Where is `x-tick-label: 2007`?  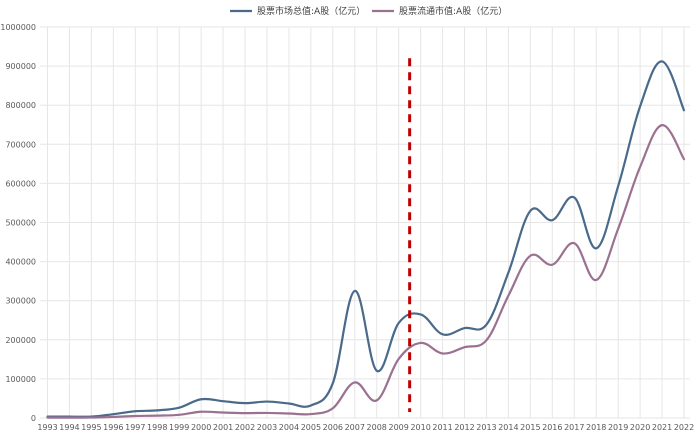 x-tick-label: 2007 is located at coordinates (355, 427).